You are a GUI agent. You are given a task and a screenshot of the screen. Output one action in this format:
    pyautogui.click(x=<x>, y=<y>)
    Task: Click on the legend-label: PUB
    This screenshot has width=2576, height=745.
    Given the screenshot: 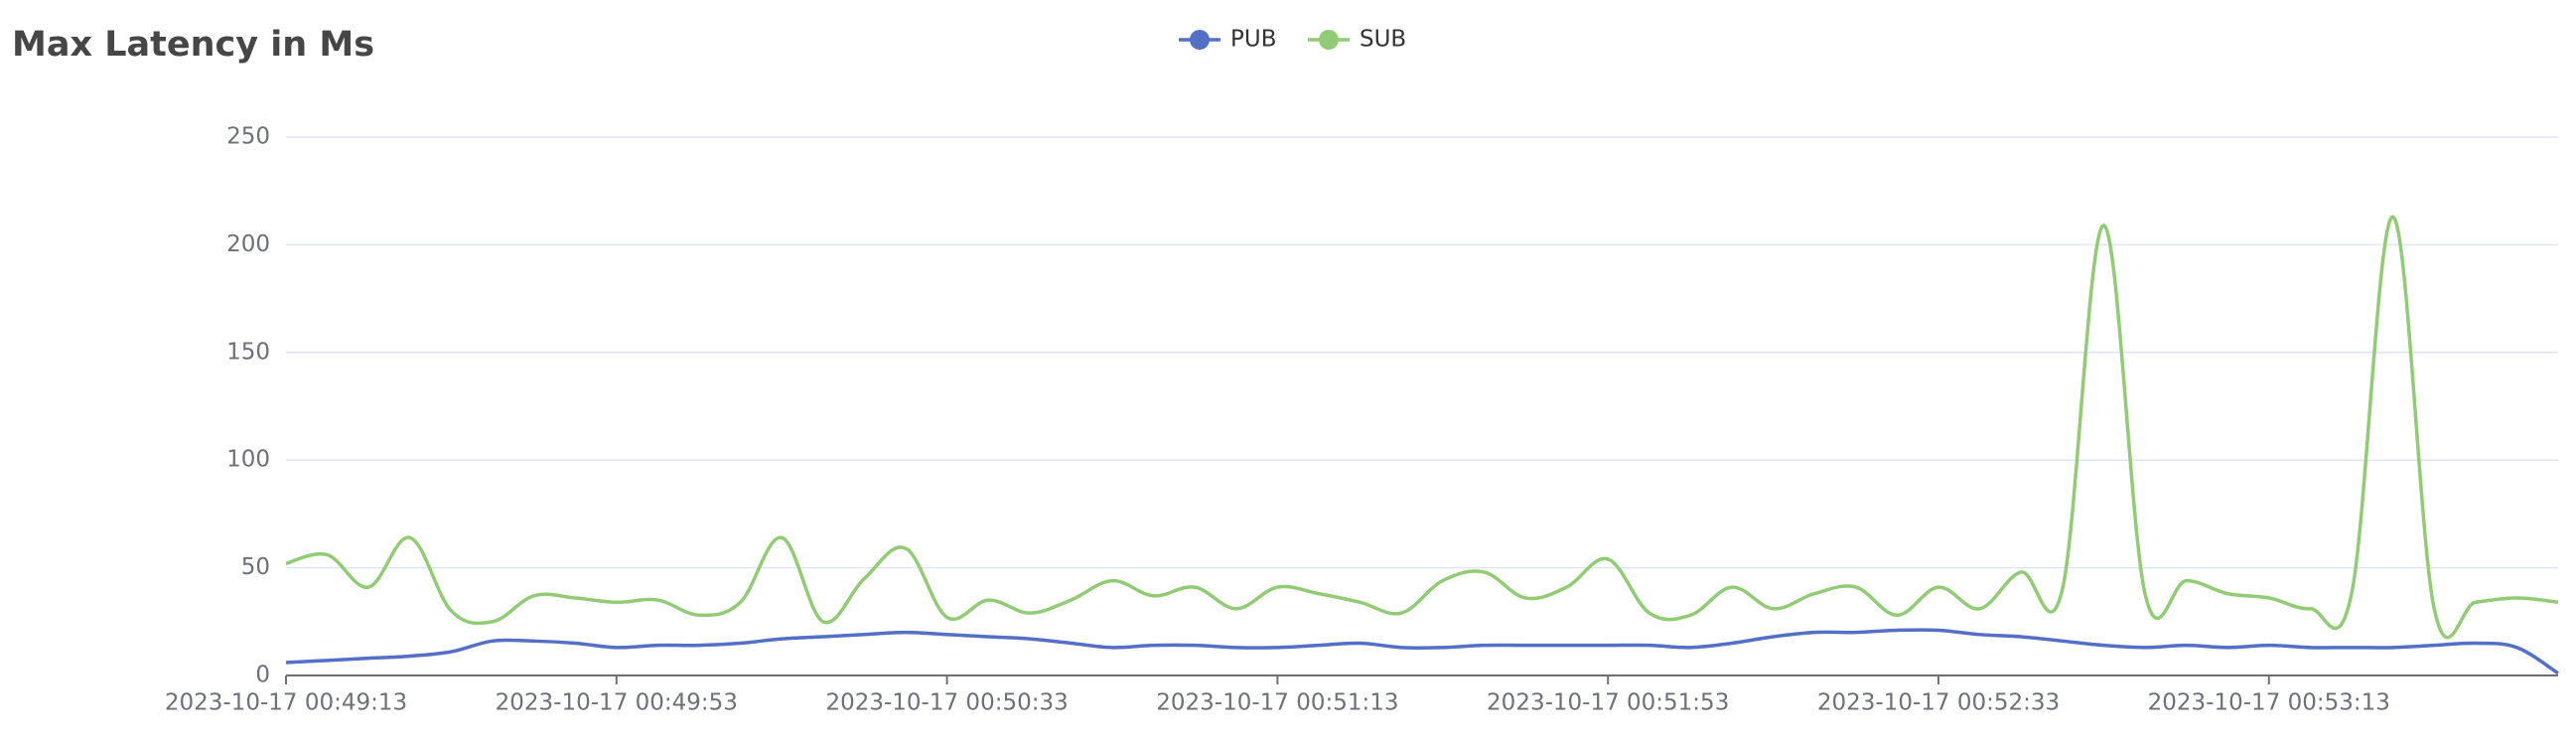 What is the action you would take?
    pyautogui.click(x=1253, y=40)
    